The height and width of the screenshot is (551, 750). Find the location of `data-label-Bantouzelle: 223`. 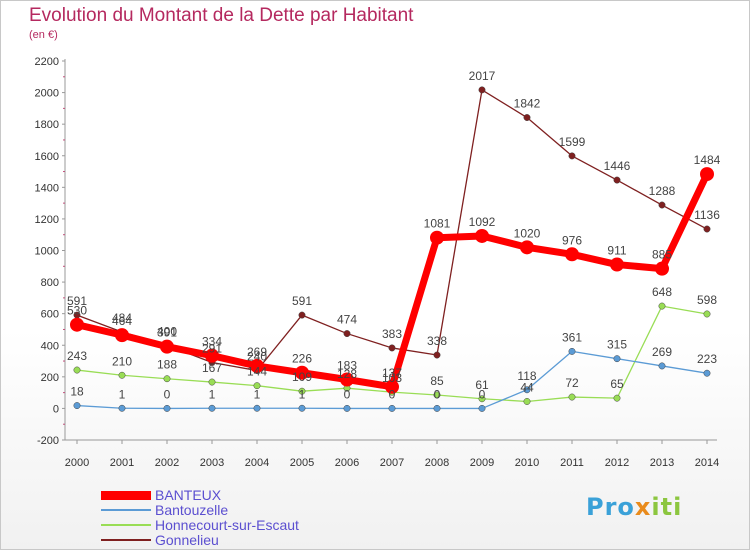

data-label-Bantouzelle: 223 is located at coordinates (707, 359).